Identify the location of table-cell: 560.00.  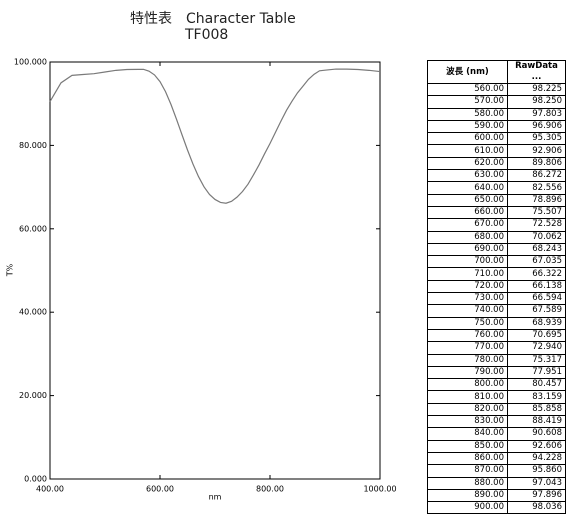
(467, 89).